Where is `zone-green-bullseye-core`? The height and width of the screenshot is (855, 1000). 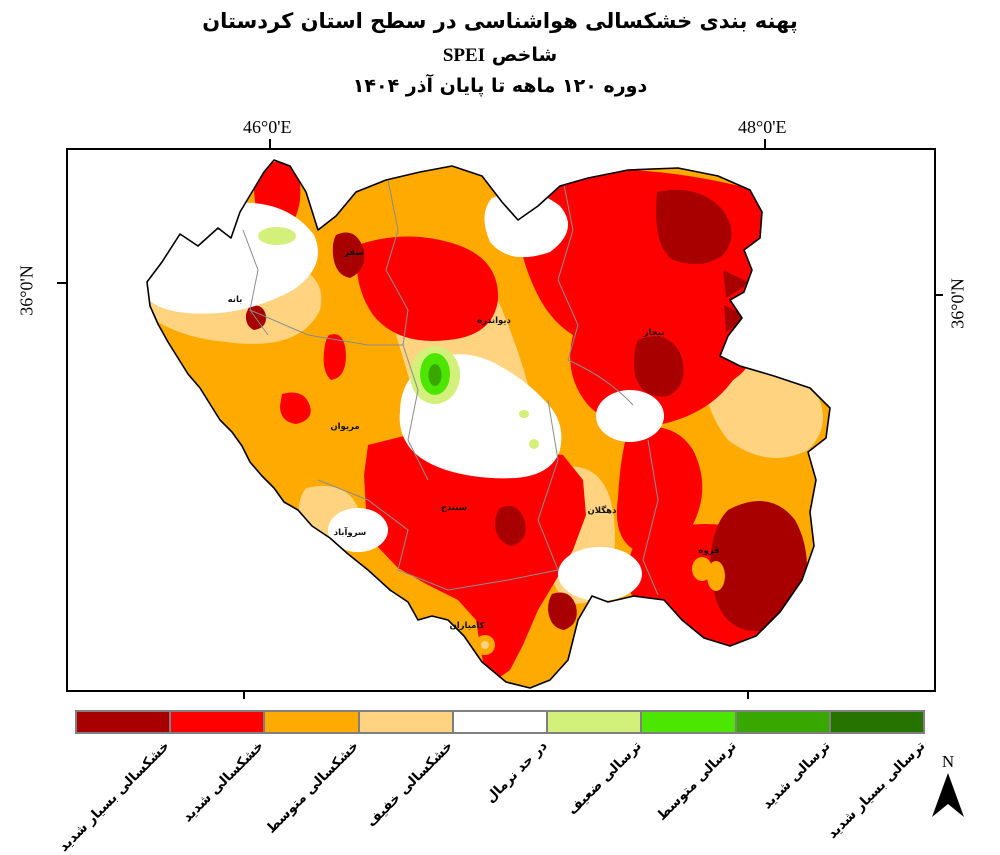 zone-green-bullseye-core is located at coordinates (435, 375).